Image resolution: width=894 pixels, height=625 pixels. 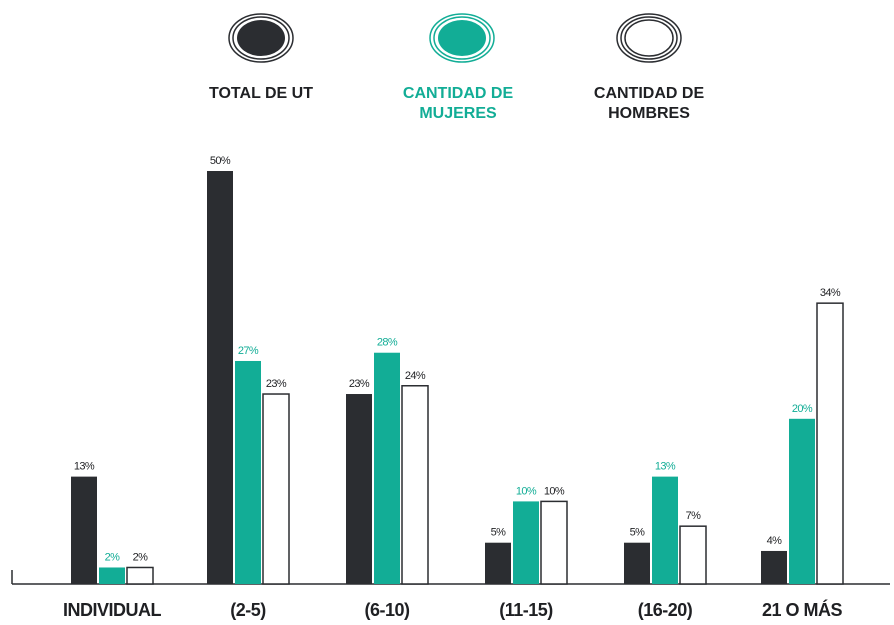 I want to click on data-label-1-0: 50%, so click(x=220, y=161).